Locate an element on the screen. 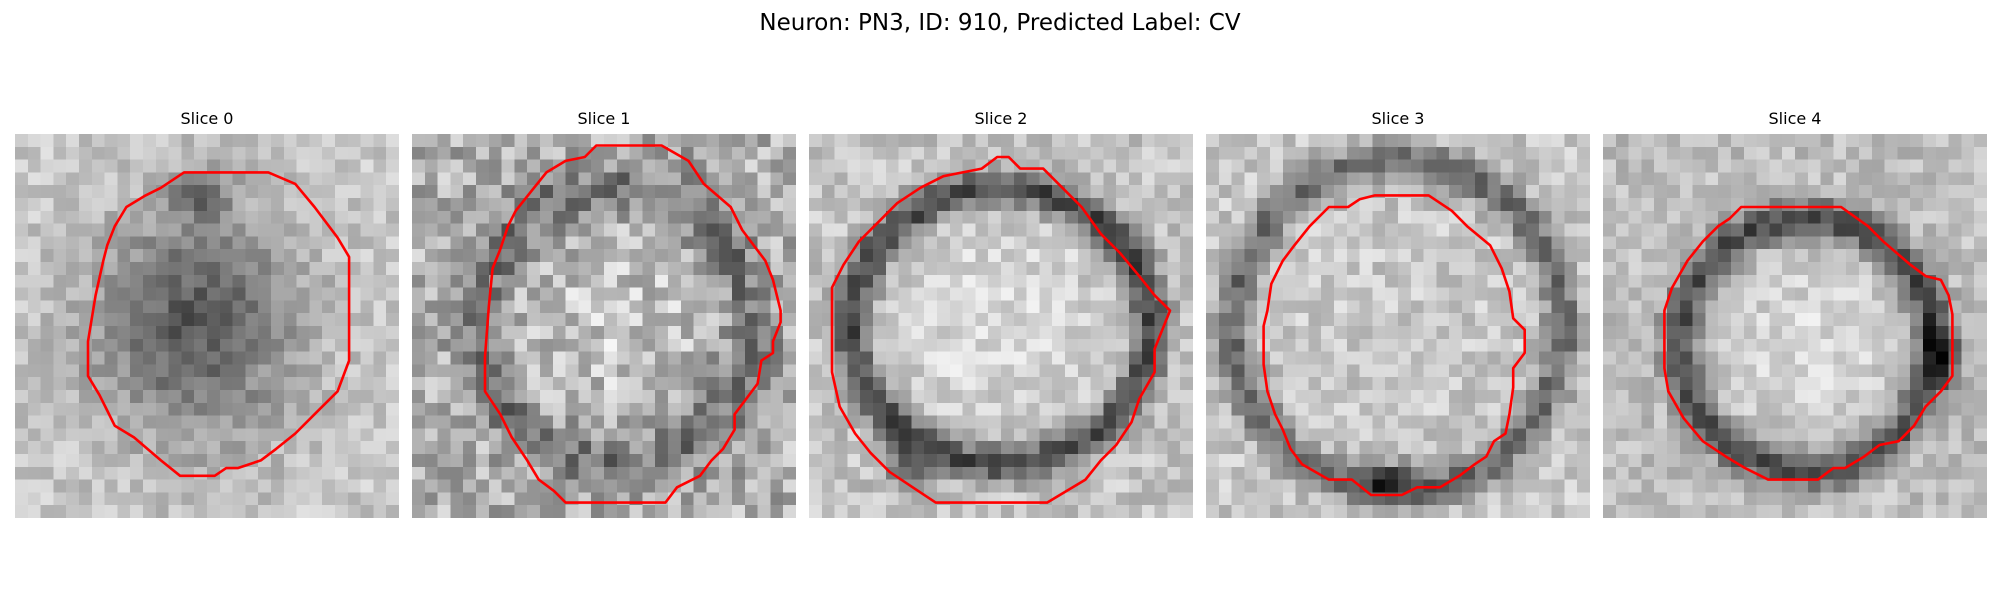  slice-title-0: Slice 0 is located at coordinates (207, 118).